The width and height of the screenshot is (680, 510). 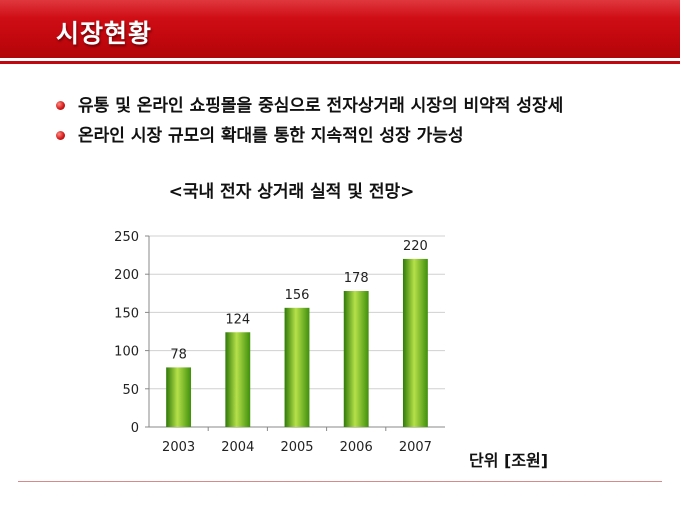 I want to click on data-label: 220, so click(x=415, y=246).